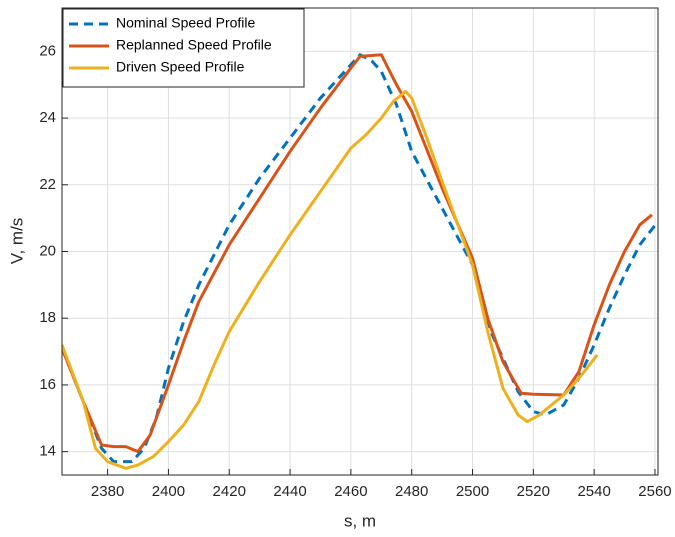  I want to click on x-axis-label: s, m, so click(360, 520).